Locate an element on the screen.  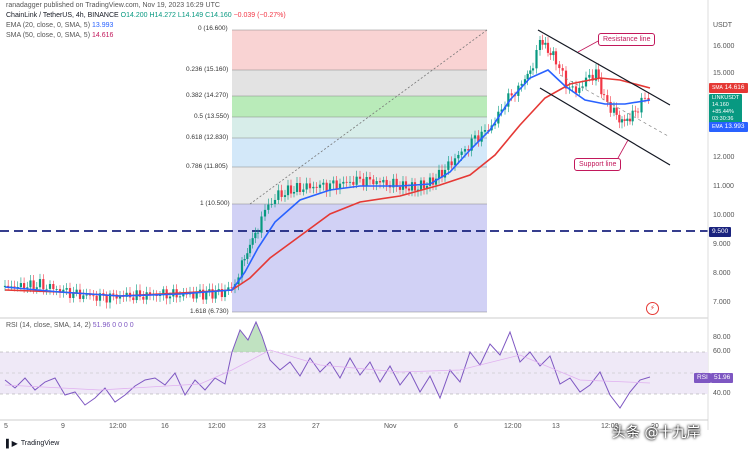
sma-legend-value: 14.616 is located at coordinates (102, 35).